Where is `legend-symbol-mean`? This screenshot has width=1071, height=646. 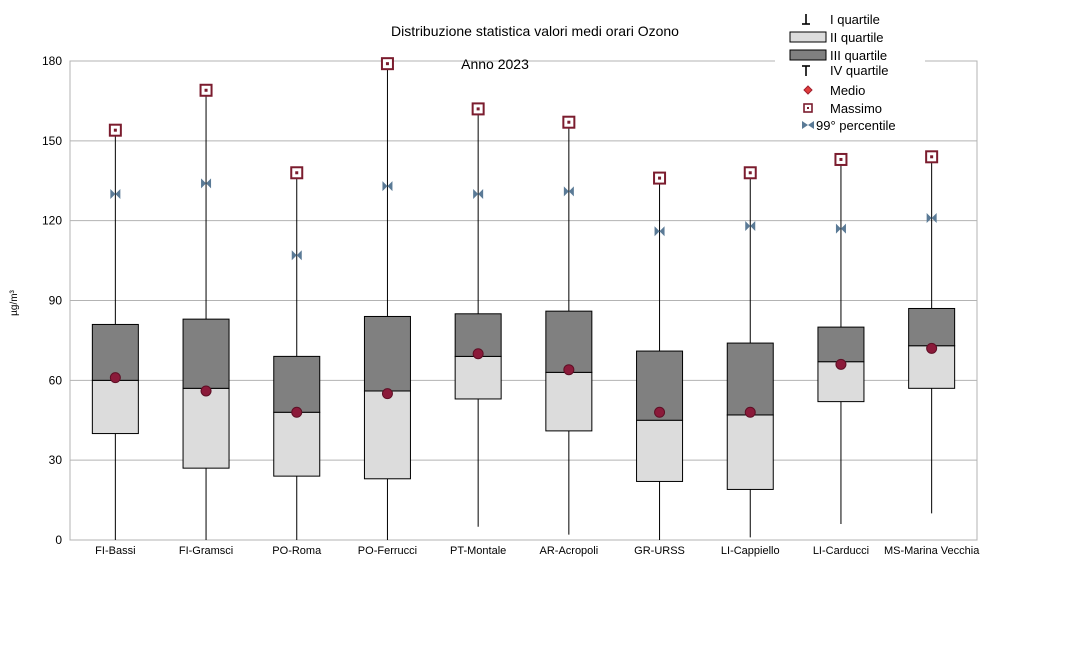 legend-symbol-mean is located at coordinates (808, 90).